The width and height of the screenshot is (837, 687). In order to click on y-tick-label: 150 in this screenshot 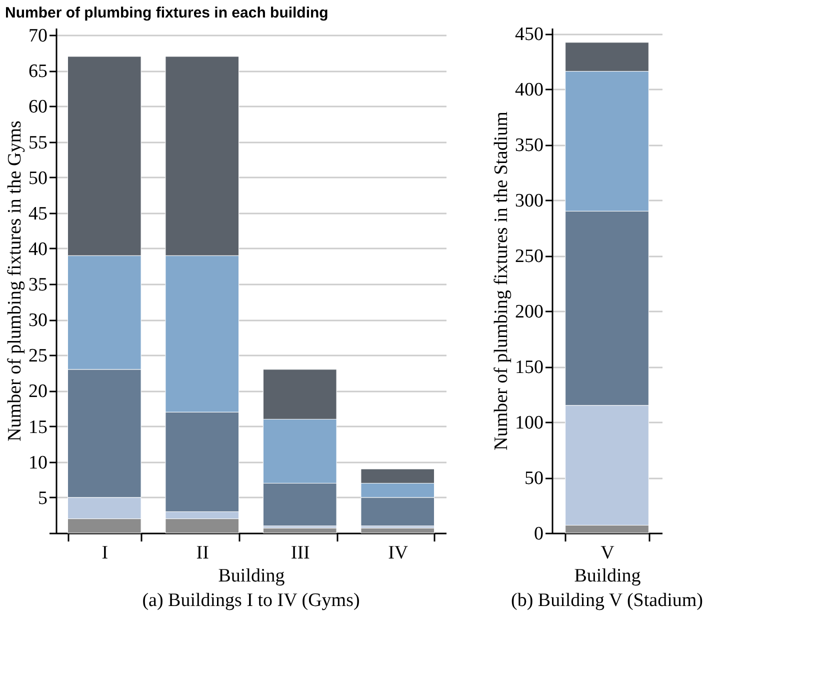, I will do `click(529, 367)`.